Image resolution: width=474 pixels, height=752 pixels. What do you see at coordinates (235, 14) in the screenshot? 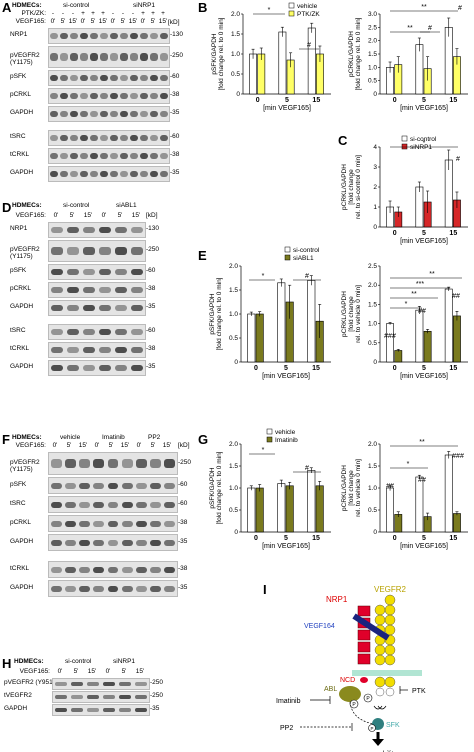
I see `y-tick-label: 2.0` at bounding box center [235, 14].